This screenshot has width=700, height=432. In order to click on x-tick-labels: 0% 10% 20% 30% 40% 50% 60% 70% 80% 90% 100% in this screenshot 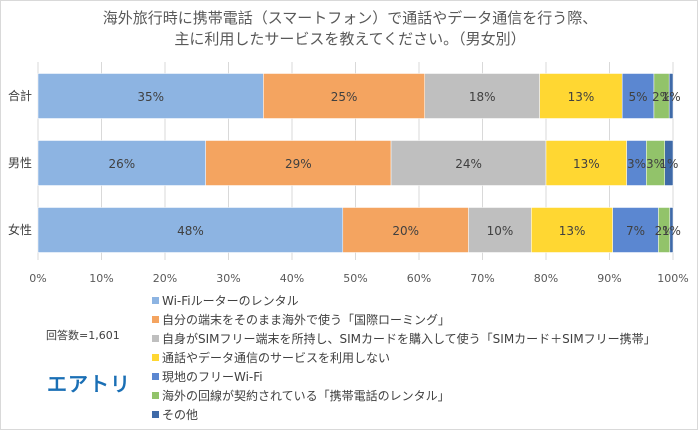, I will do `click(358, 278)`.